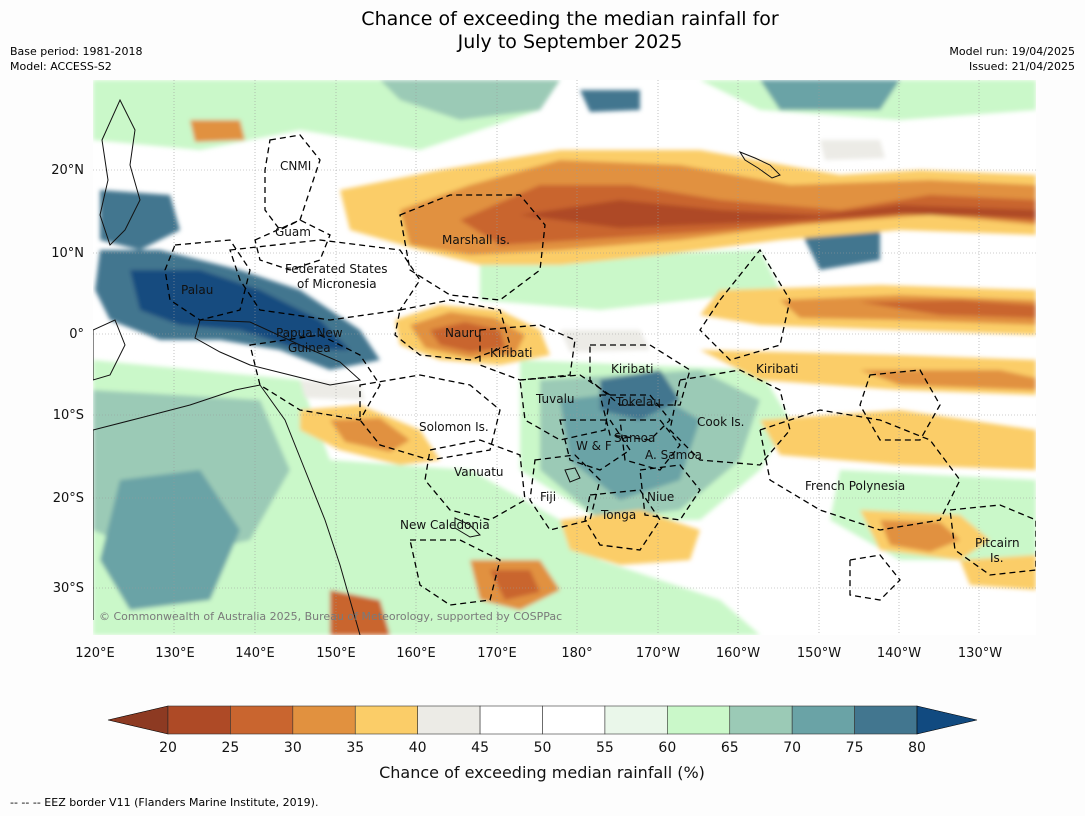 The height and width of the screenshot is (816, 1085). Describe the element at coordinates (777, 369) in the screenshot. I see `label-kiribati-east: Kiribati` at that location.